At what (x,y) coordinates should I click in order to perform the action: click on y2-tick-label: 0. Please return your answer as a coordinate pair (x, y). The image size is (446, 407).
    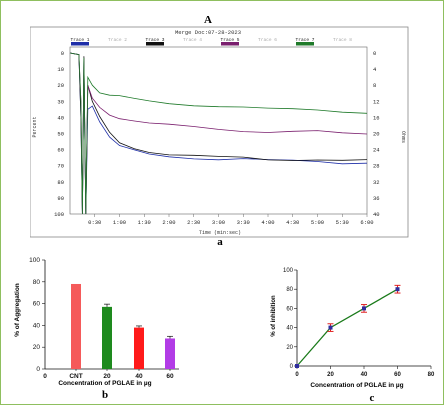
    Looking at the image, I should click on (374, 53).